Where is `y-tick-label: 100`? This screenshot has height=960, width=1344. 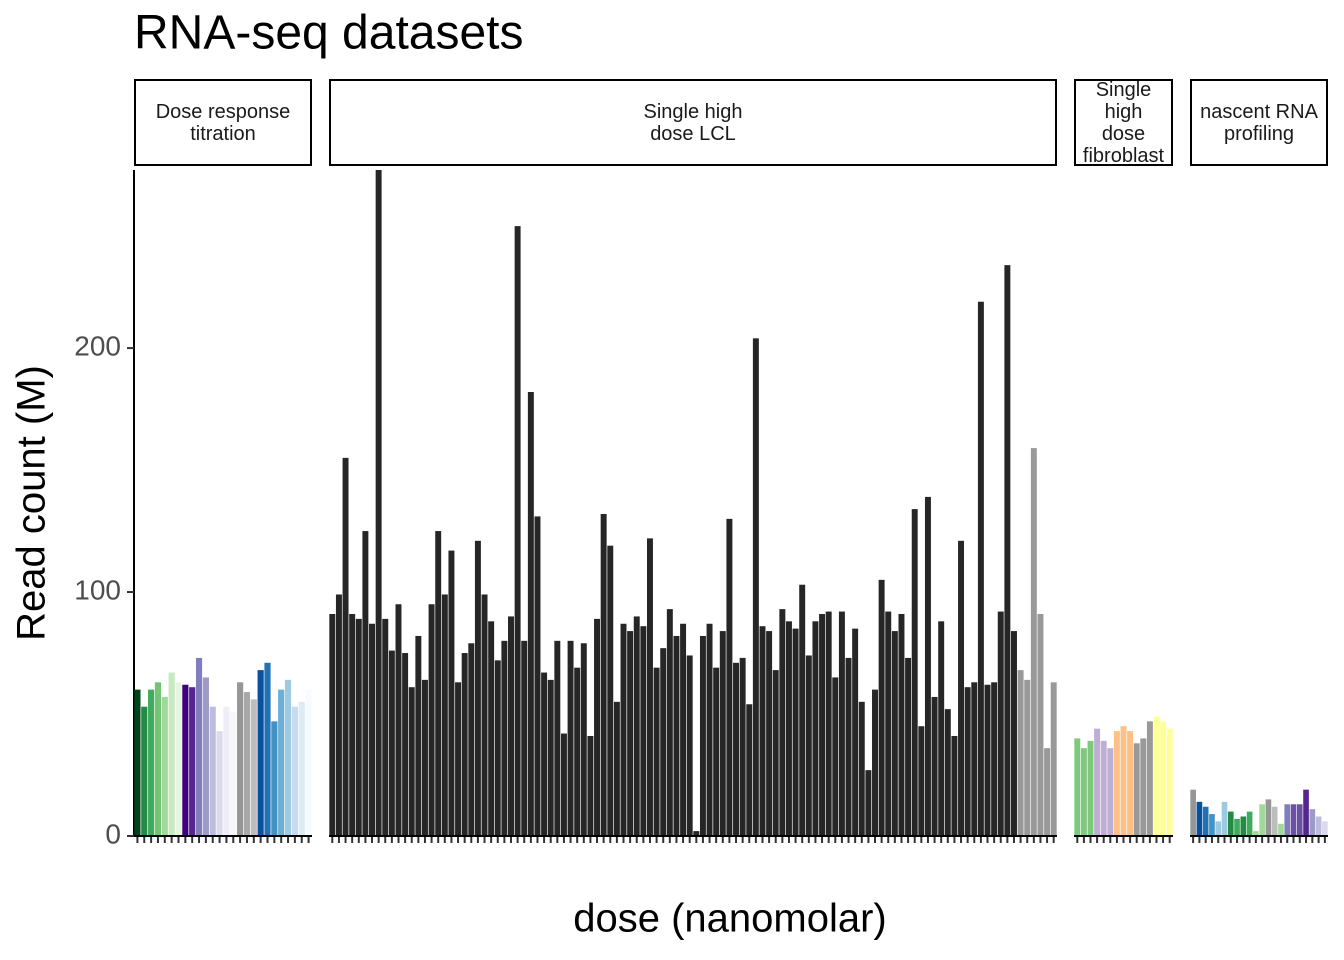 y-tick-label: 100 is located at coordinates (97, 589).